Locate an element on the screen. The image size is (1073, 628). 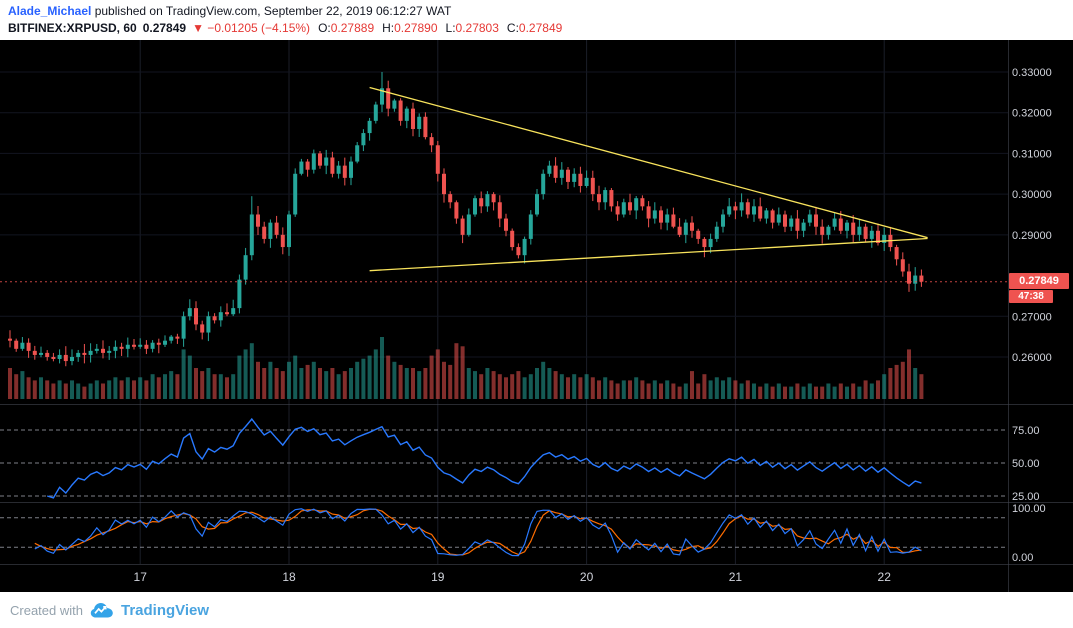
volume-layer is located at coordinates (466, 368).